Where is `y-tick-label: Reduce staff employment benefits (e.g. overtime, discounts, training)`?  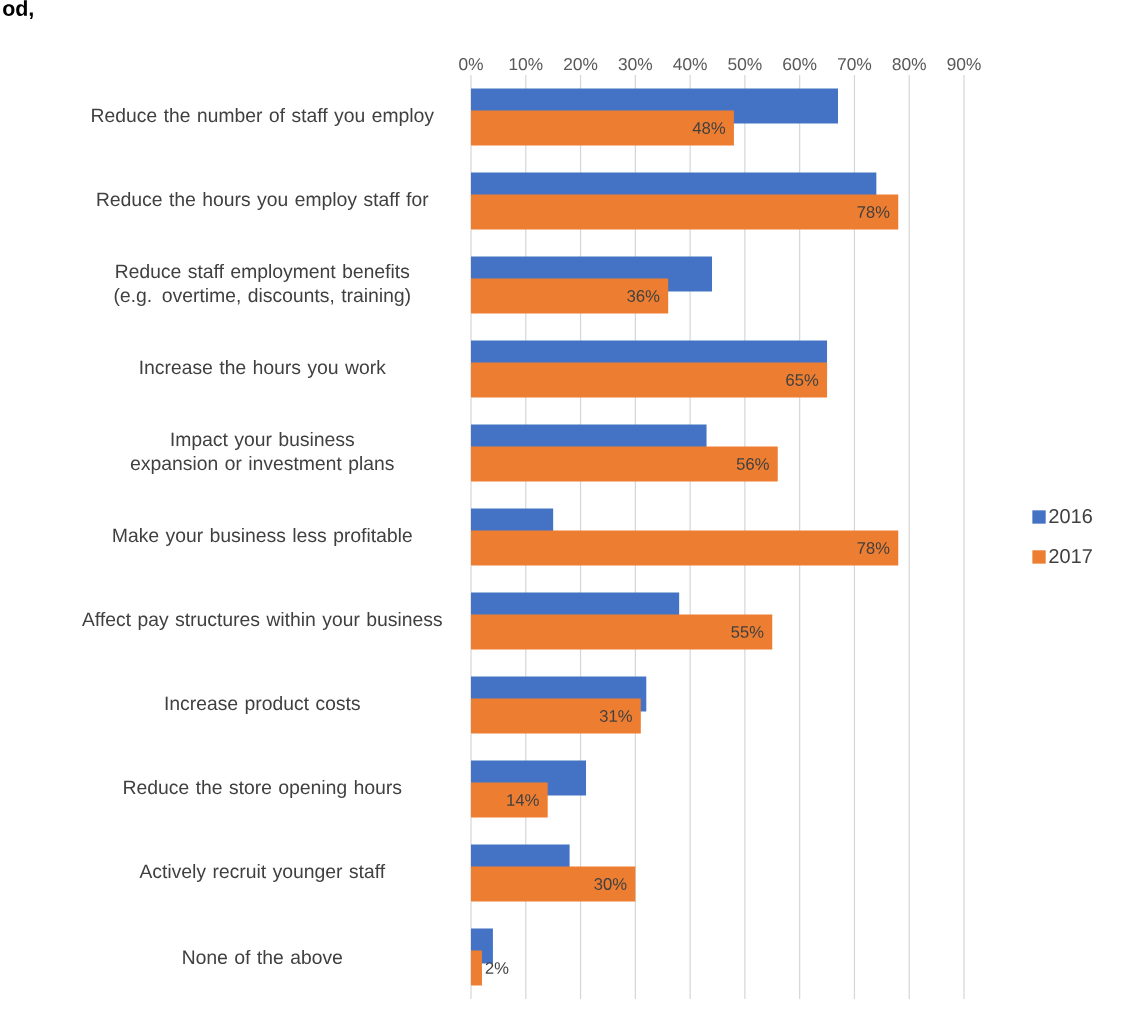 y-tick-label: Reduce staff employment benefits (e.g. overtime, discounts, training) is located at coordinates (262, 284).